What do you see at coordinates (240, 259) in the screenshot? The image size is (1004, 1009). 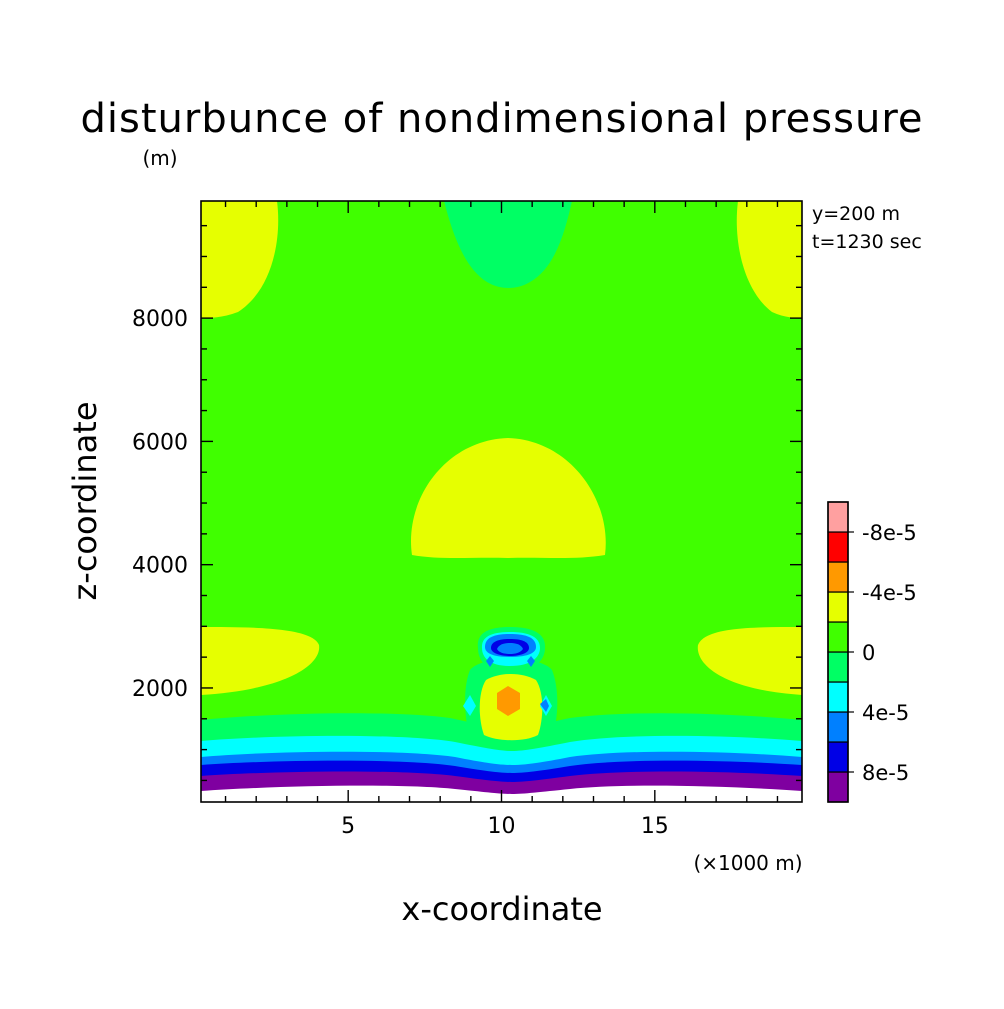 I see `contour-top-left` at bounding box center [240, 259].